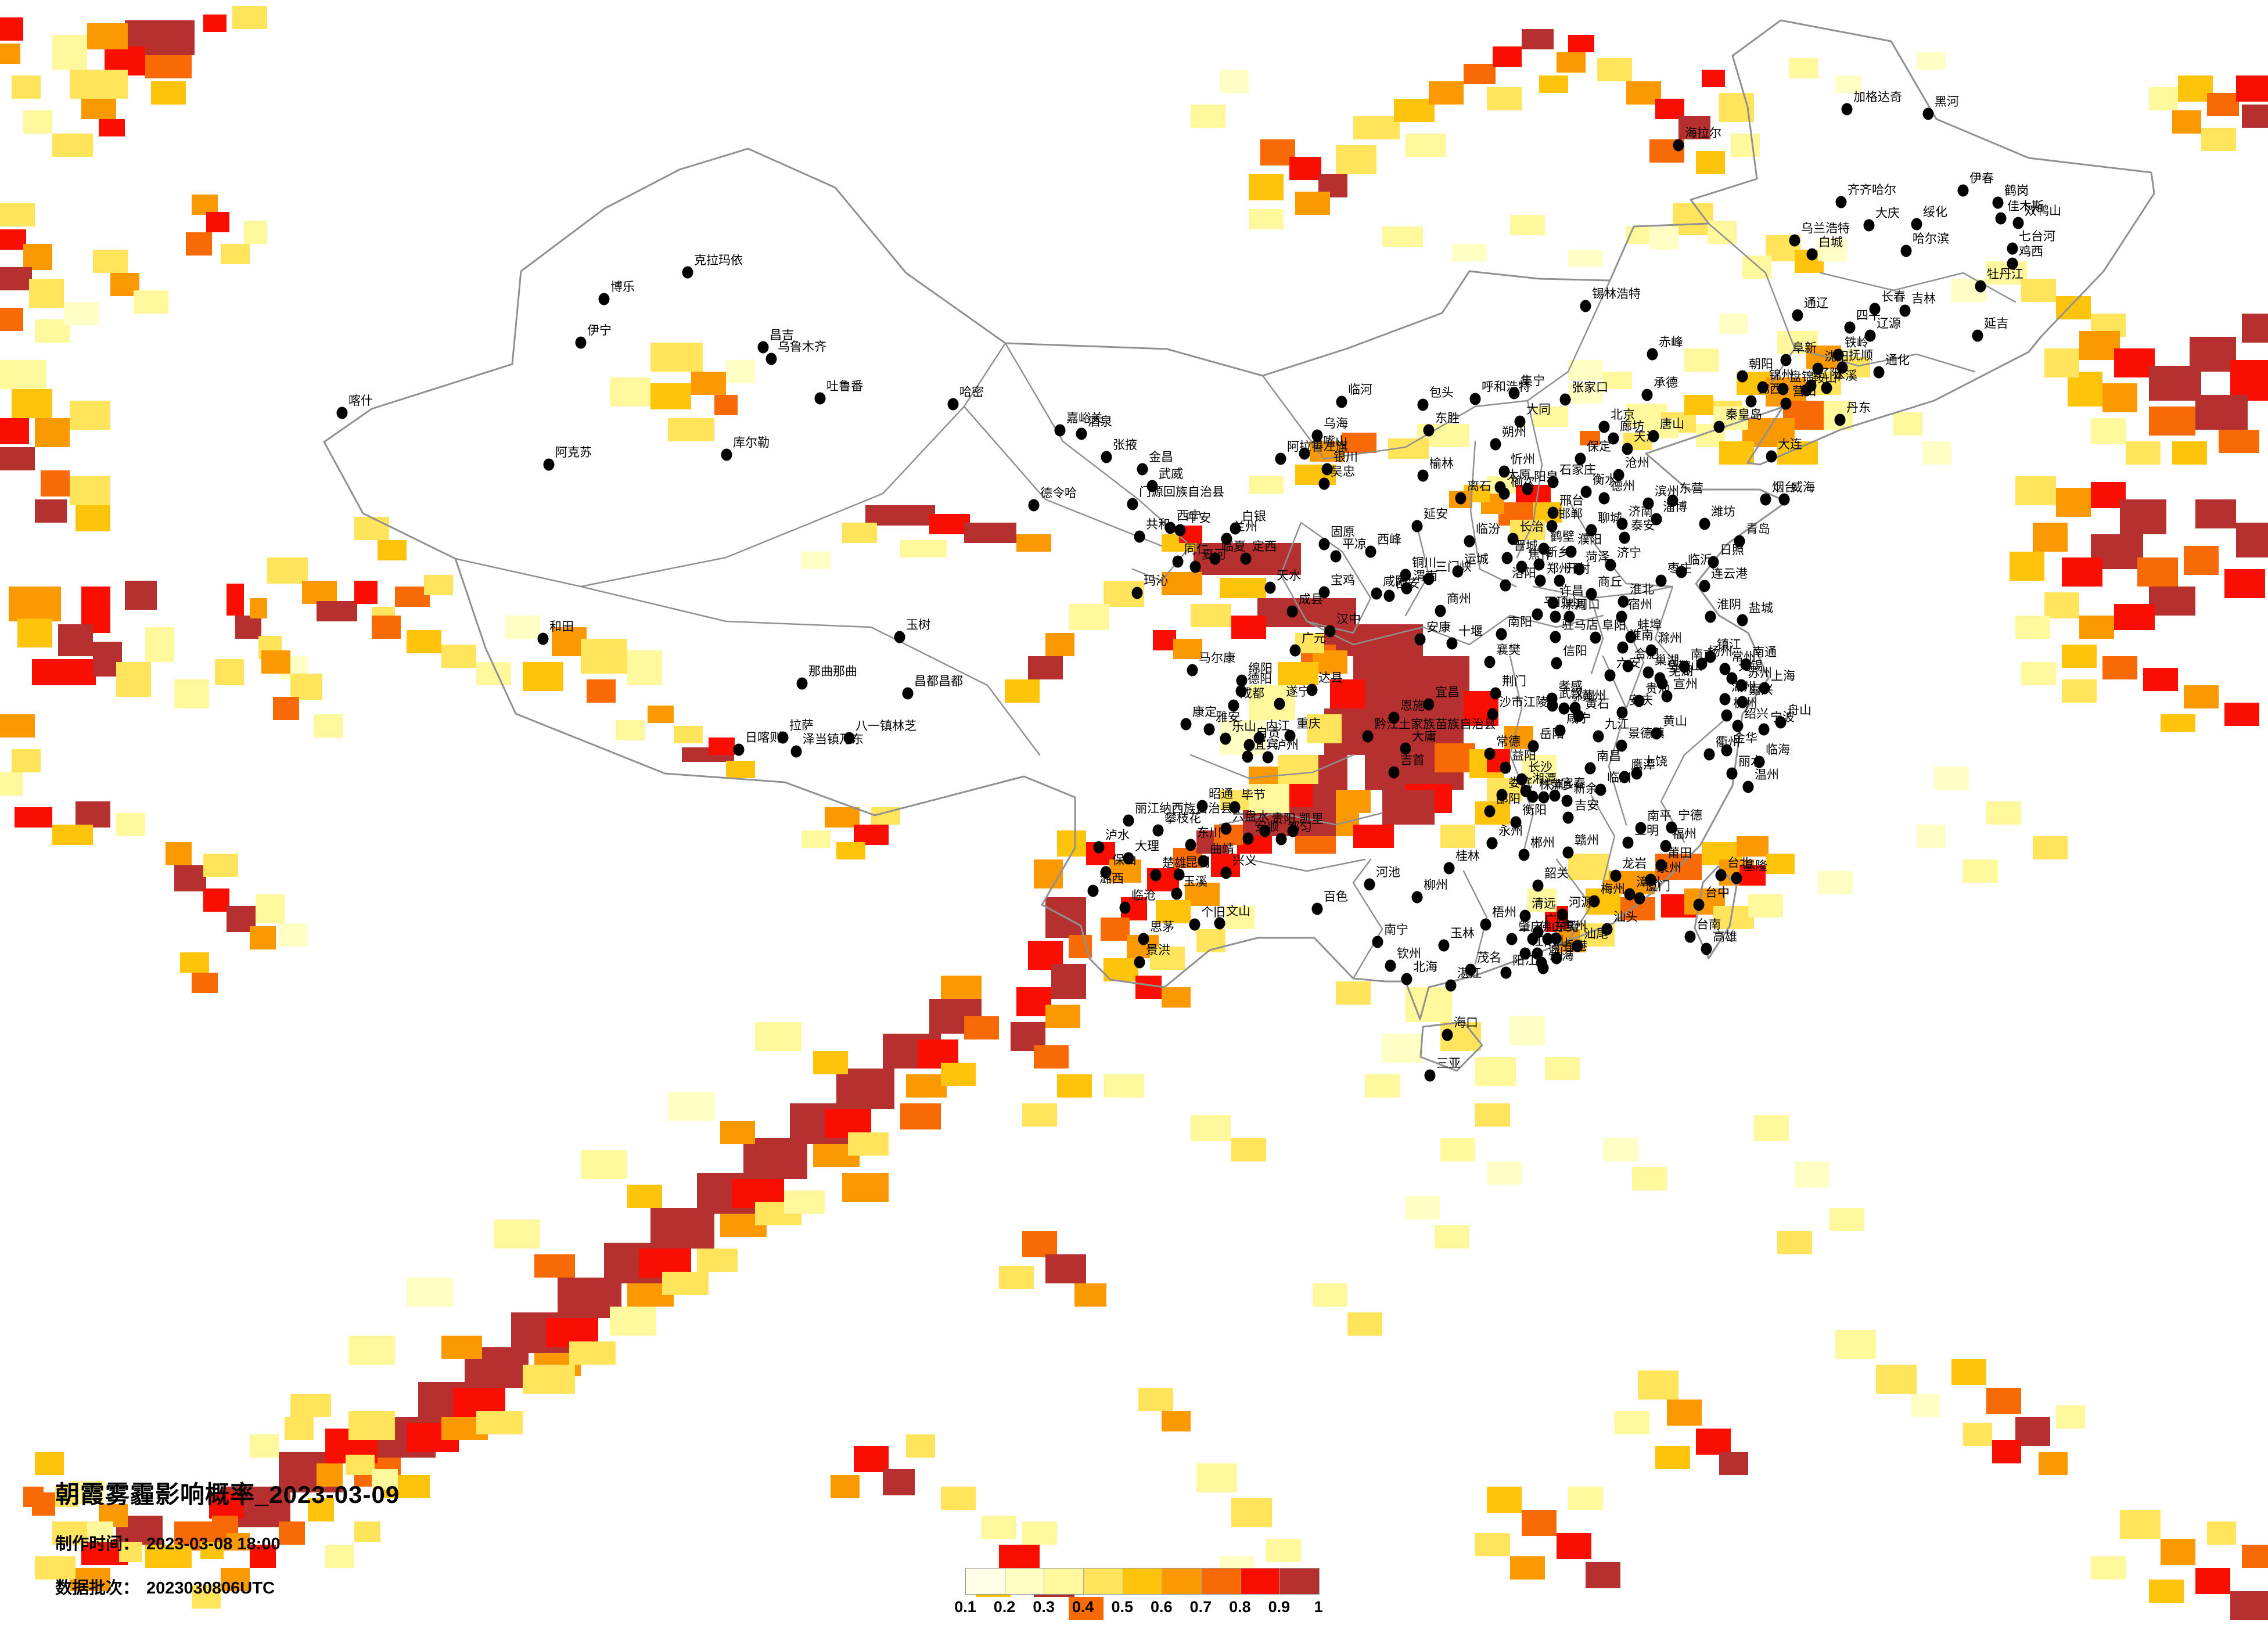 The image size is (2268, 1626). Describe the element at coordinates (2005, 274) in the screenshot. I see `city-label: 牡丹江` at that location.